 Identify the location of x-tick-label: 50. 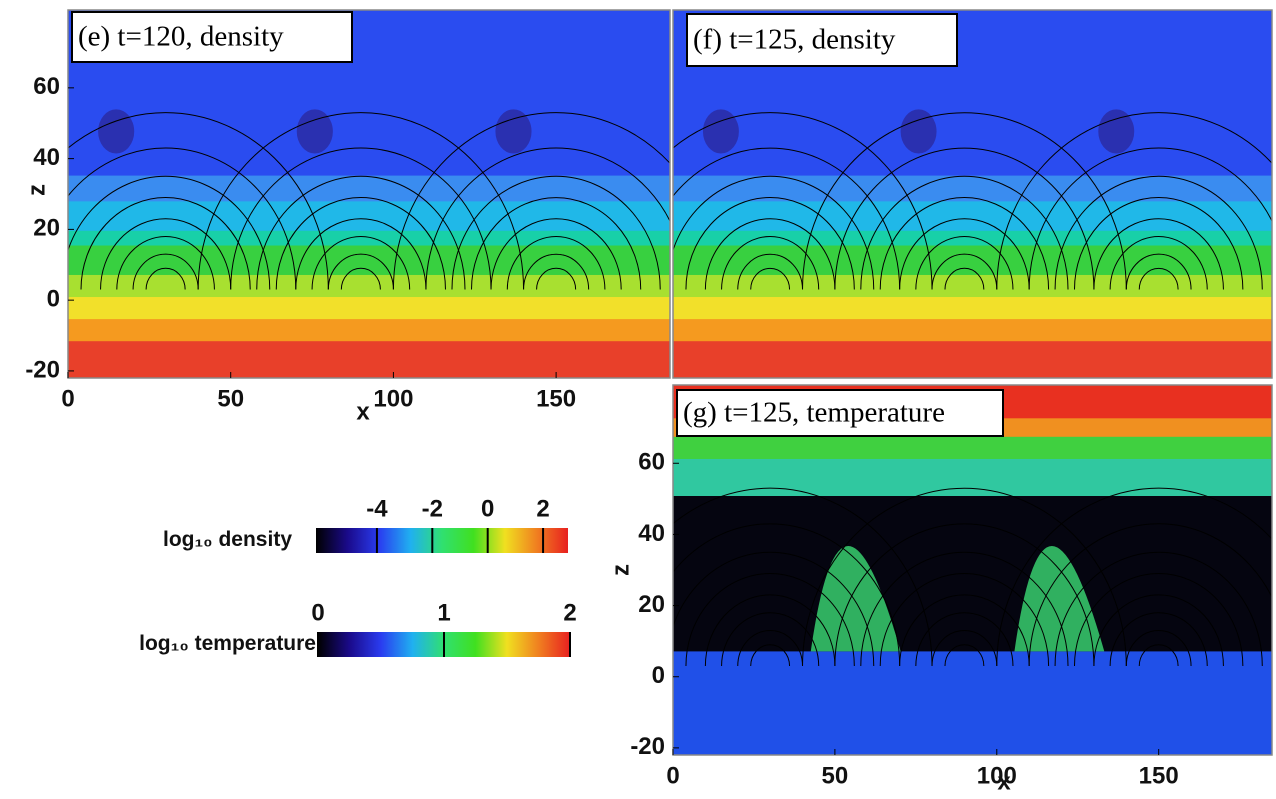
(835, 775).